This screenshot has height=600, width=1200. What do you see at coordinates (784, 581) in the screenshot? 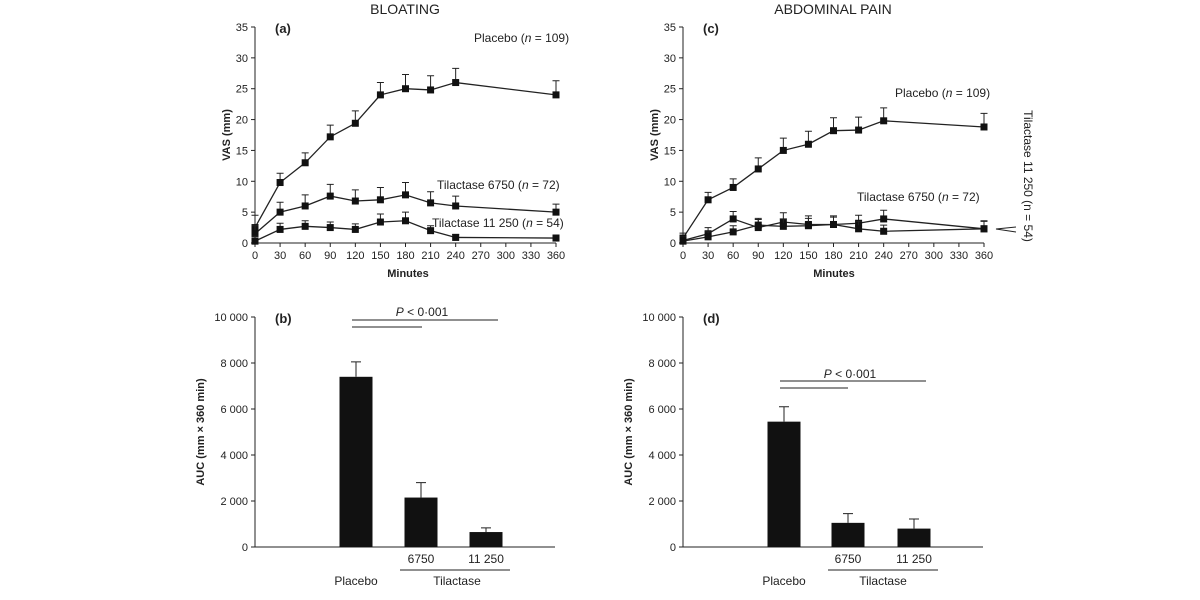
I see `category-label: Placebo` at bounding box center [784, 581].